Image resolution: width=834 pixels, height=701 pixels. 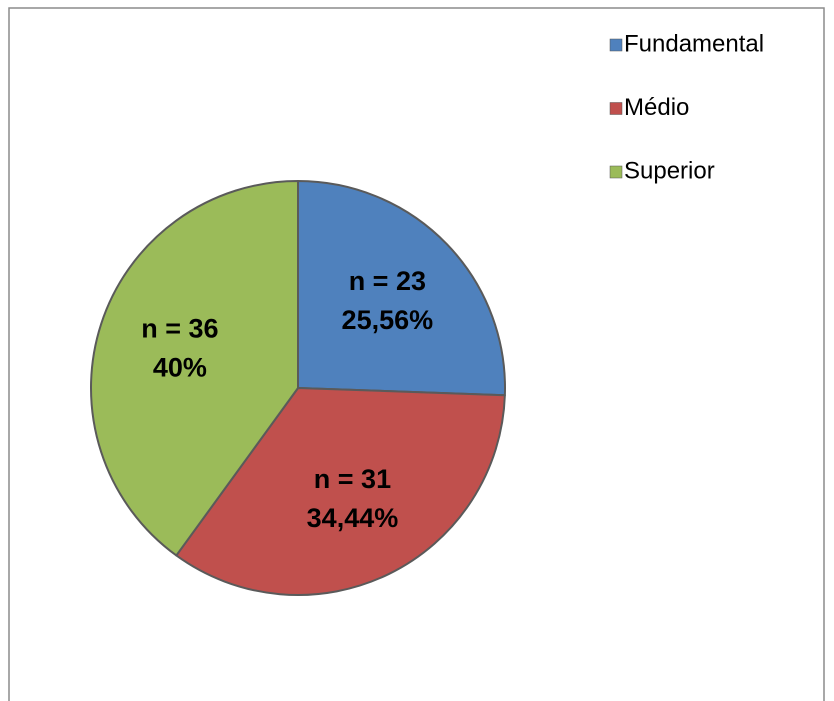 I want to click on data-label: n = 23, so click(x=387, y=281).